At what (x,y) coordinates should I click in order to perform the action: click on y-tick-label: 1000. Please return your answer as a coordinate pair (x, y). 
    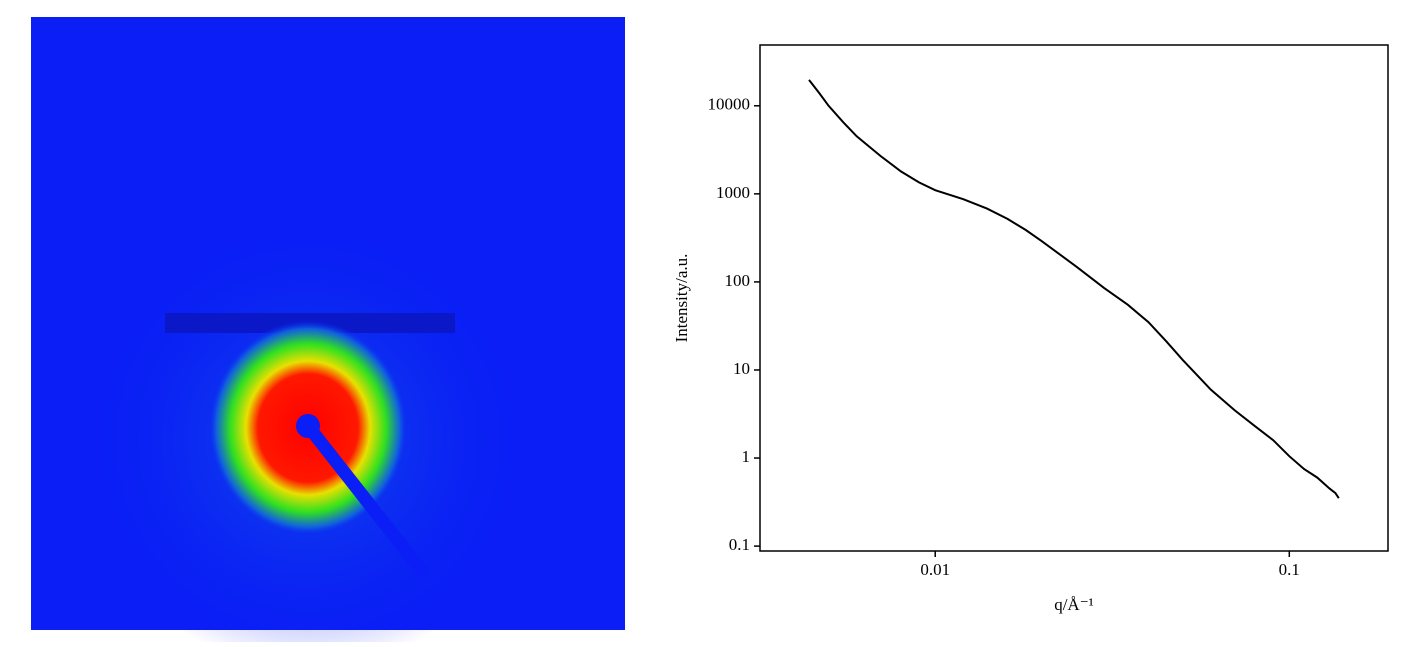
    Looking at the image, I should click on (733, 192).